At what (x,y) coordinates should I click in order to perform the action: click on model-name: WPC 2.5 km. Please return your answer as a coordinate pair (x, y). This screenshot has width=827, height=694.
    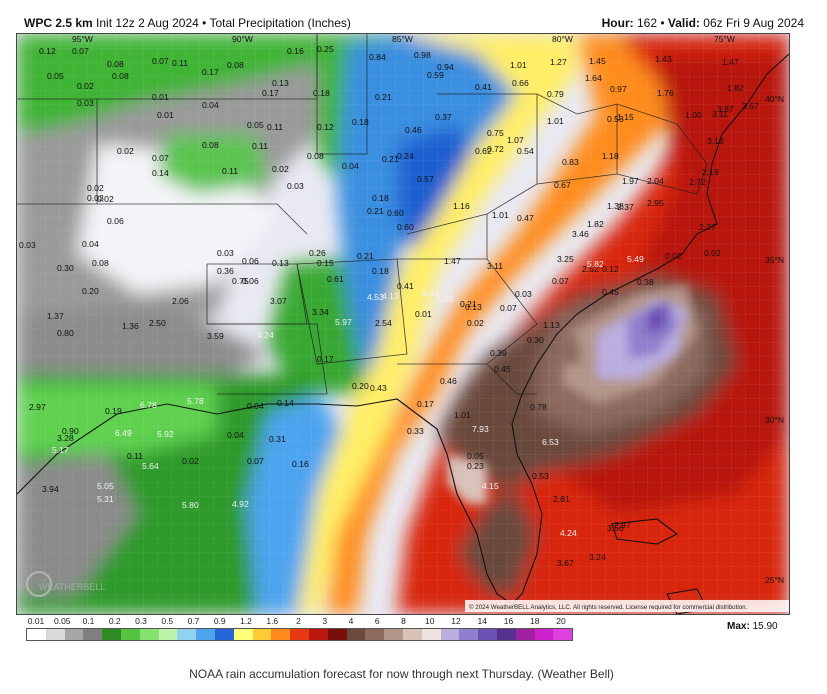
    Looking at the image, I should click on (58, 23).